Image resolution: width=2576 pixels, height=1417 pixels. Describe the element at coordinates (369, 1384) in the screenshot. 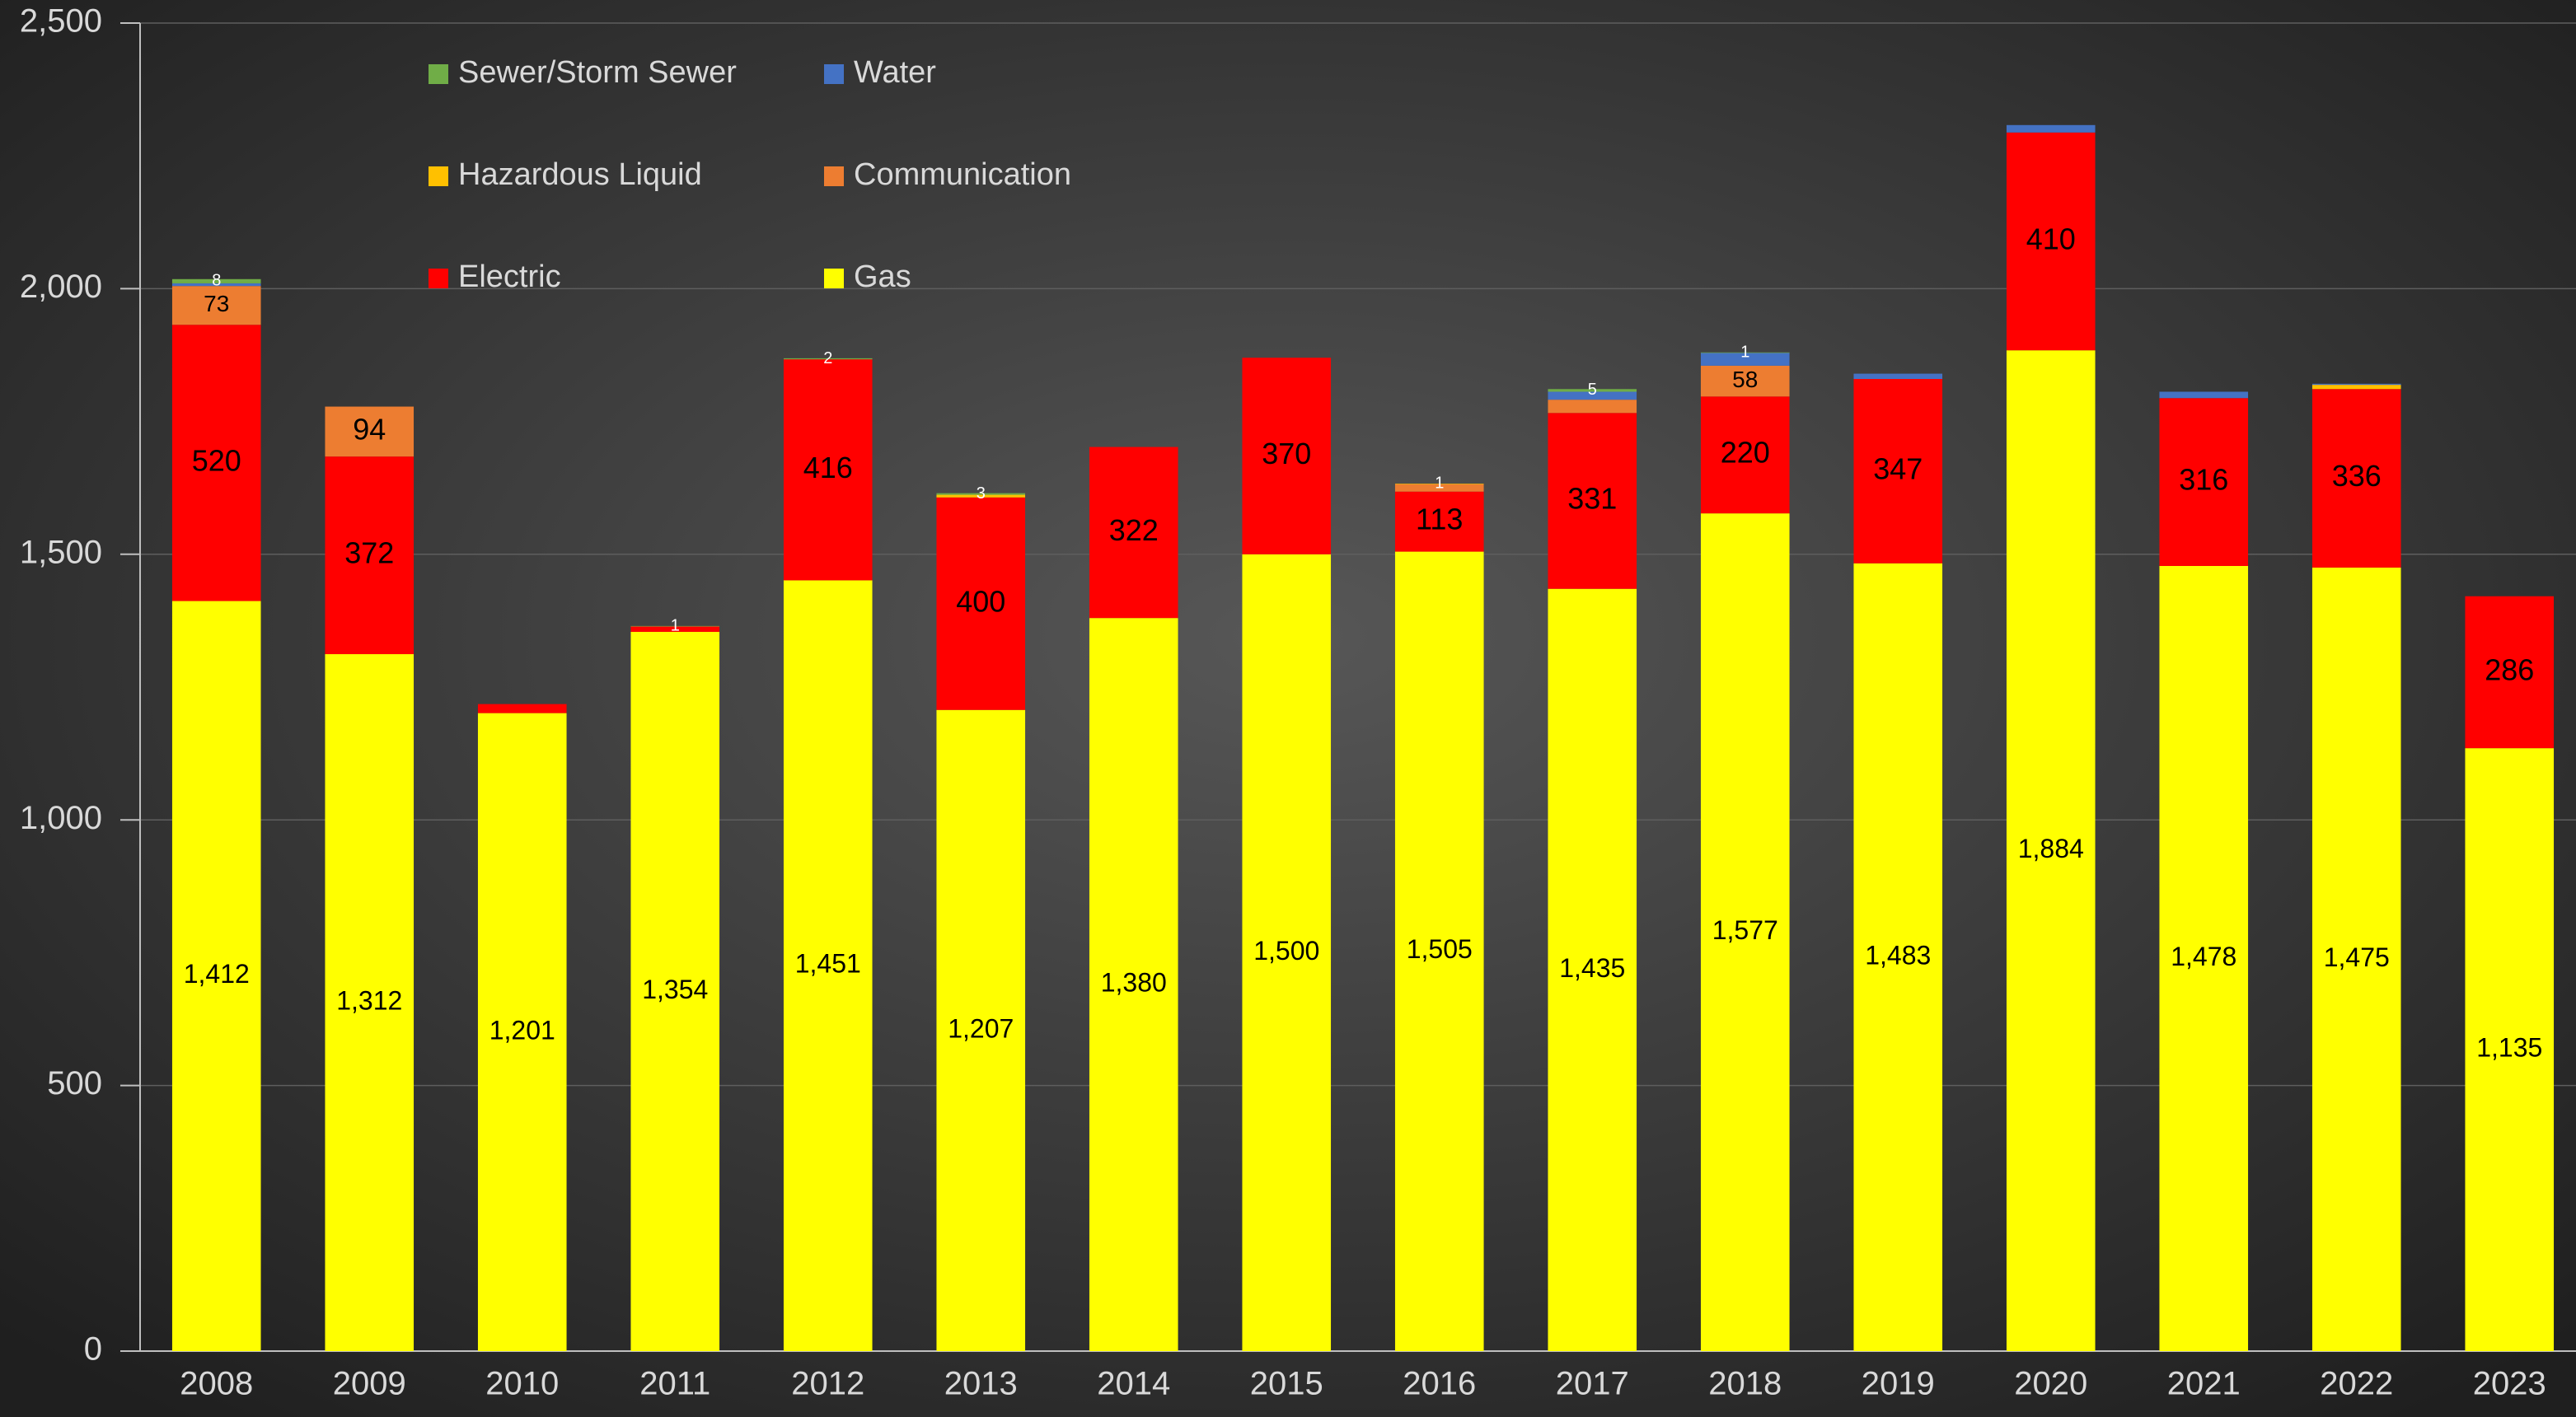

I see `x-tick-label: 2009` at that location.